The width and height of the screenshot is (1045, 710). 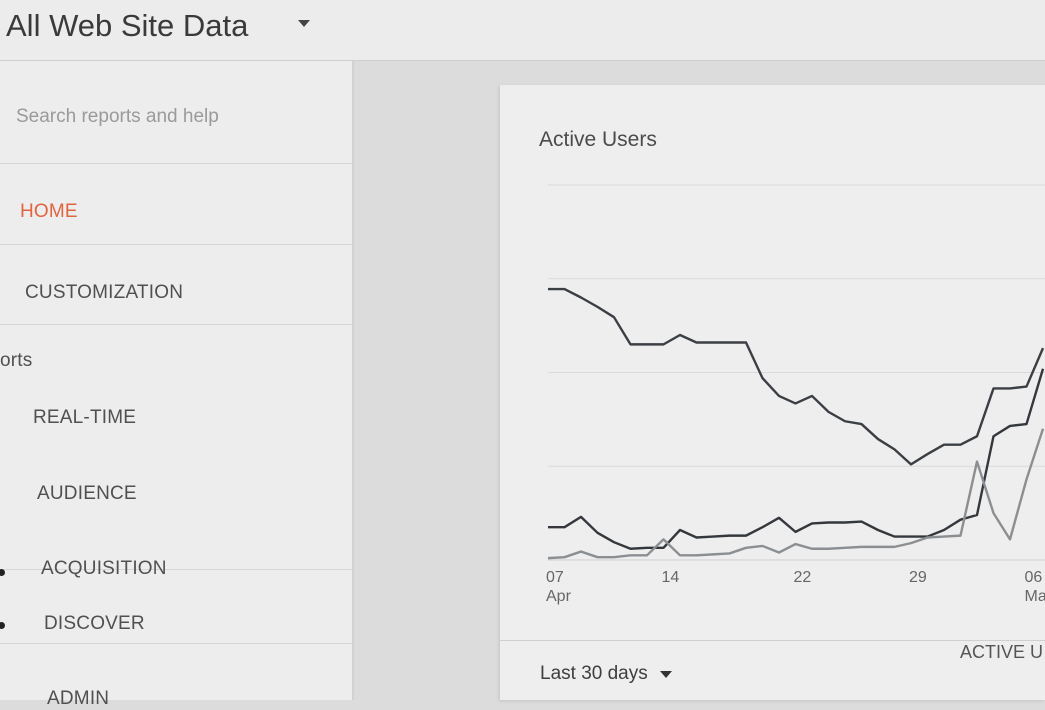 What do you see at coordinates (918, 577) in the screenshot?
I see `x-tick-label: 29` at bounding box center [918, 577].